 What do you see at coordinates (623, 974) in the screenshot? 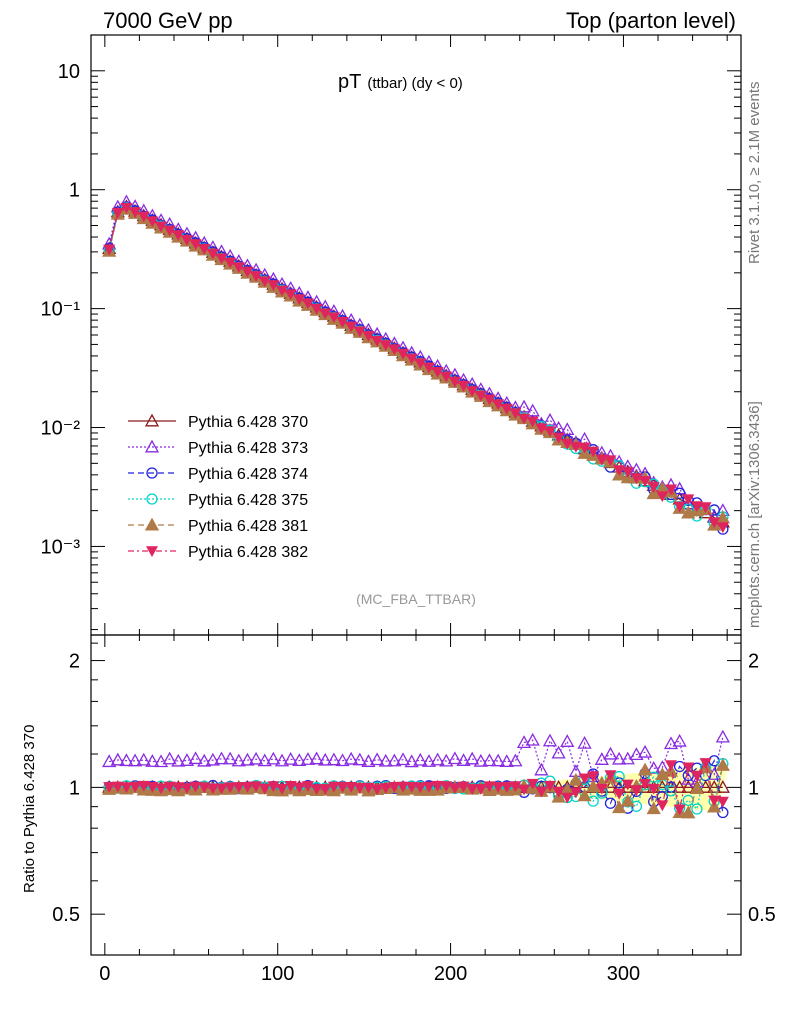
I see `x-tick-label: 300` at bounding box center [623, 974].